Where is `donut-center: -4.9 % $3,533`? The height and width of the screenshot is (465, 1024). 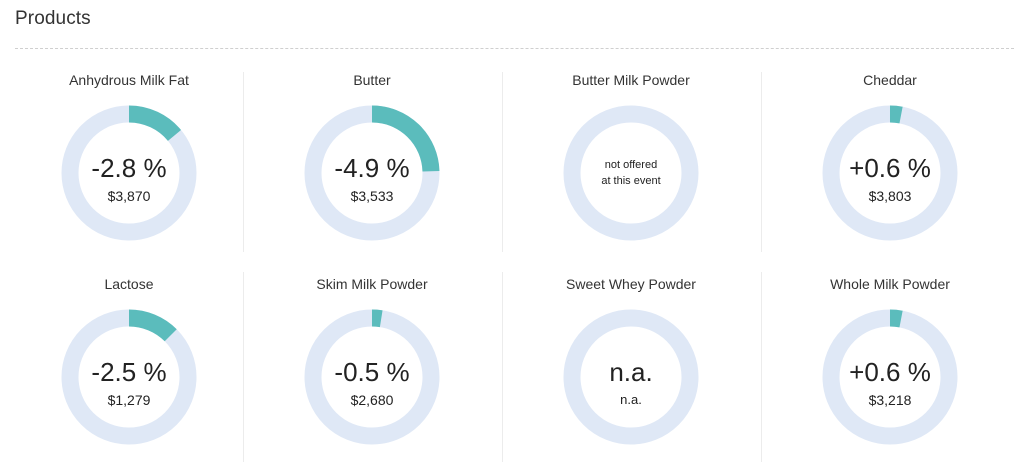
donut-center: -4.9 % $3,533 is located at coordinates (372, 173).